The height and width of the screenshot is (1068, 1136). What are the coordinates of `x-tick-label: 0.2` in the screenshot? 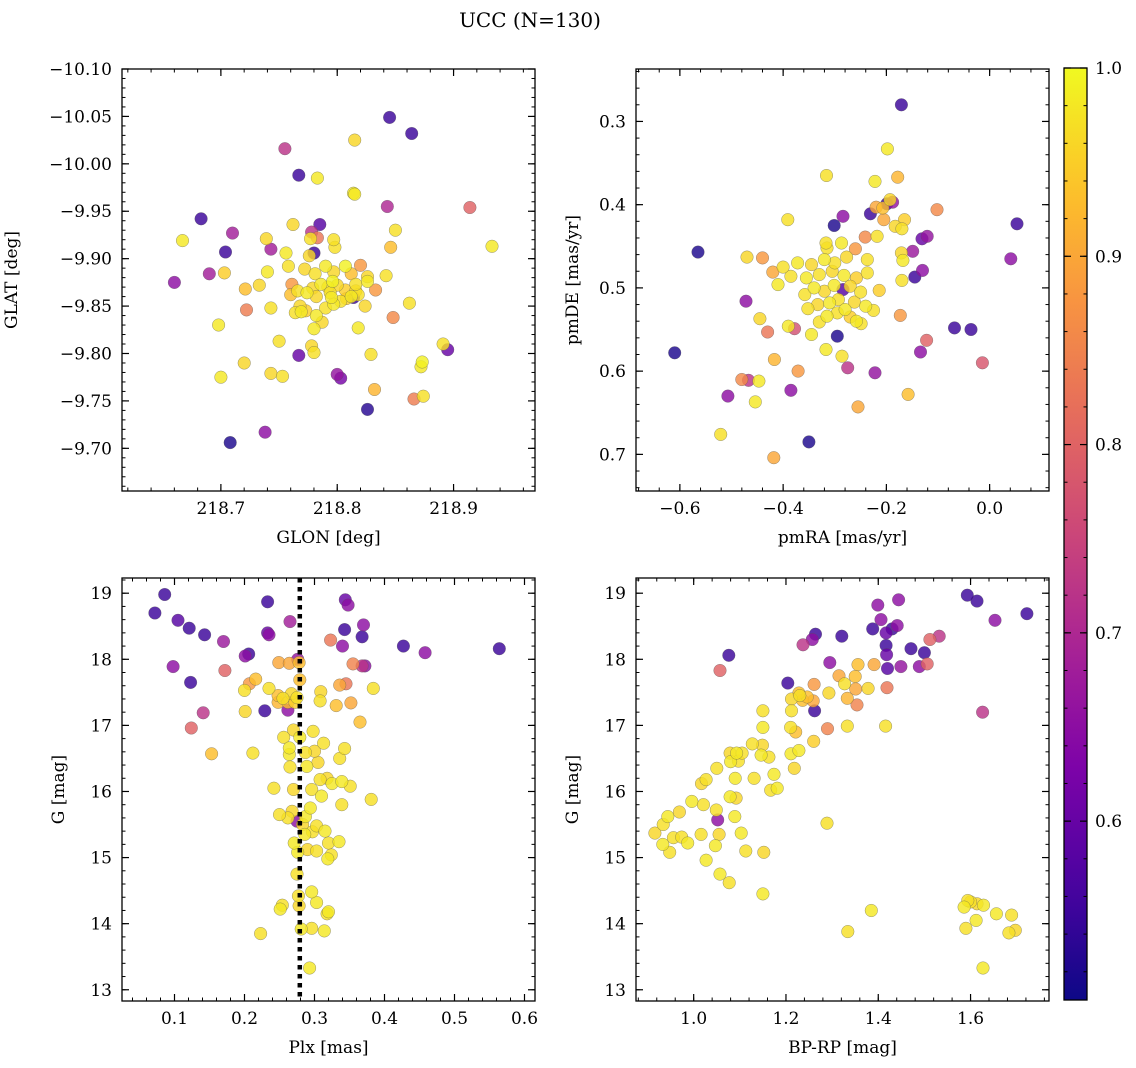 It's located at (244, 1019).